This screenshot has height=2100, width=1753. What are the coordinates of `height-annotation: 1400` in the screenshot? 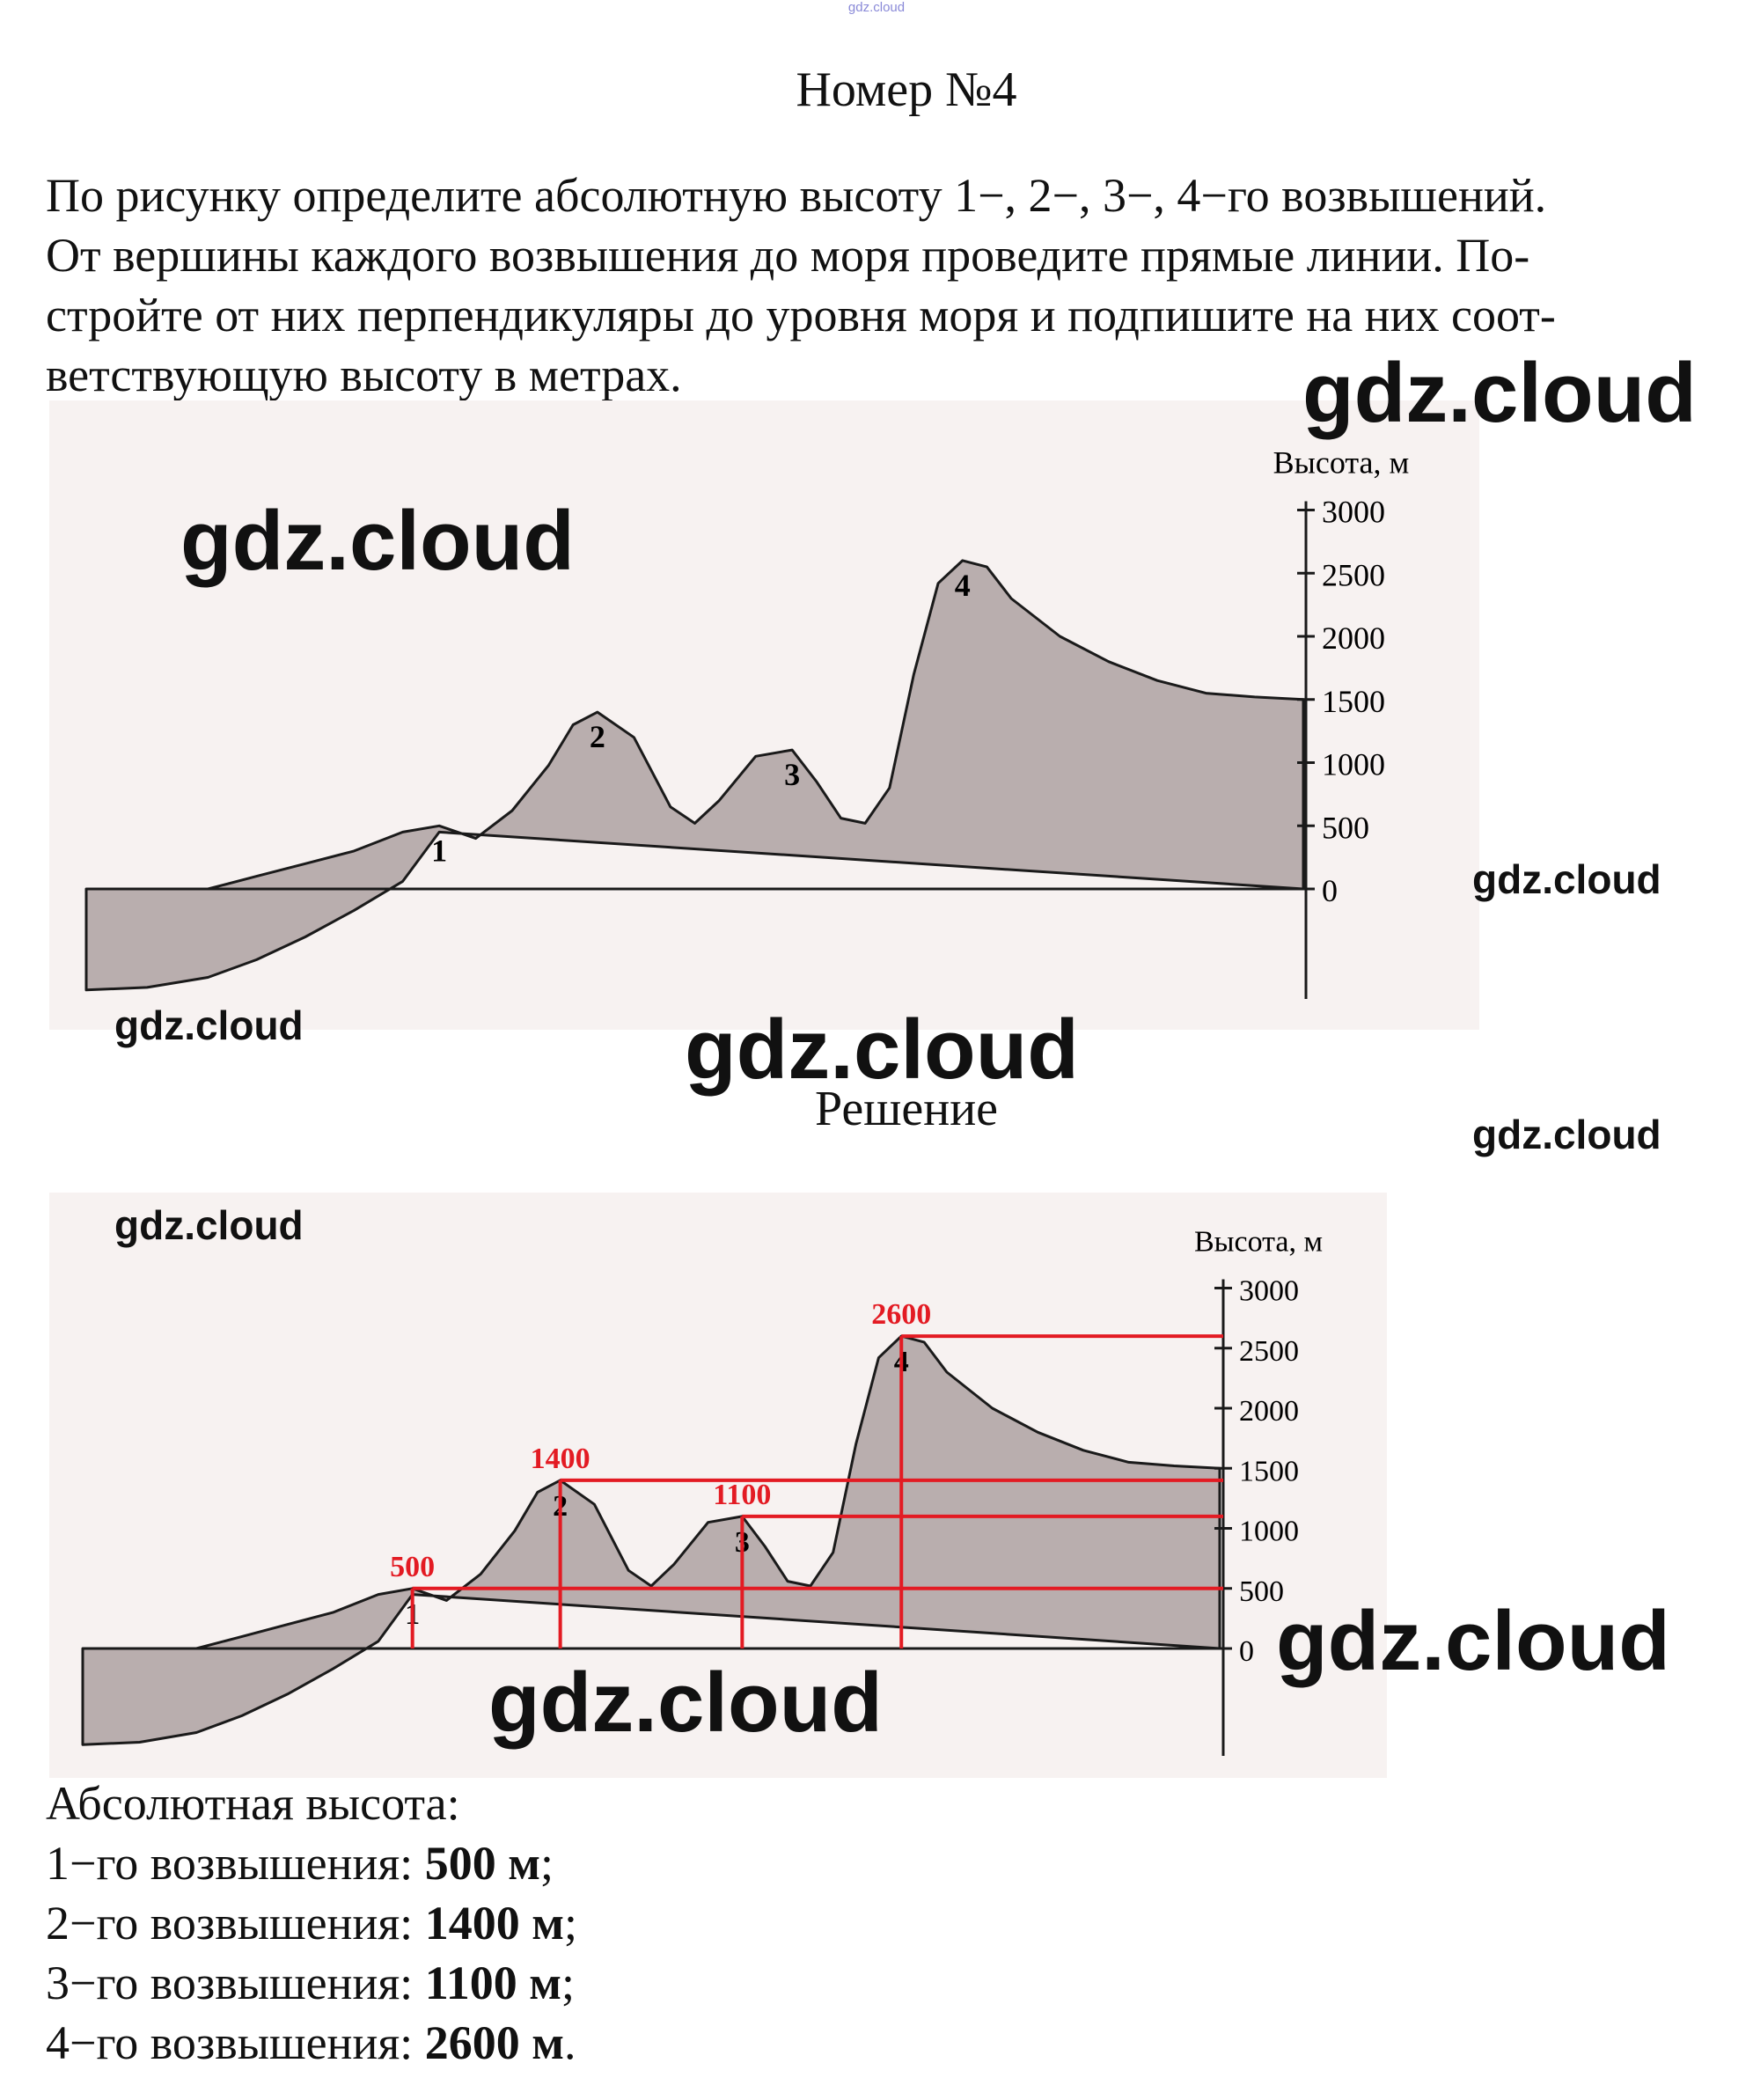 It's located at (560, 1459).